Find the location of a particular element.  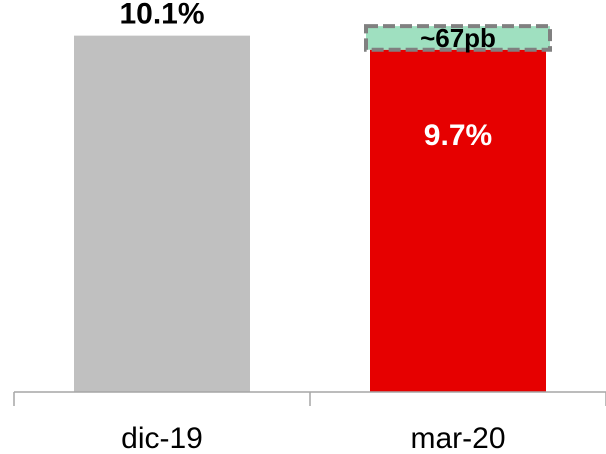

annotation-label: ~67pb is located at coordinates (458, 38).